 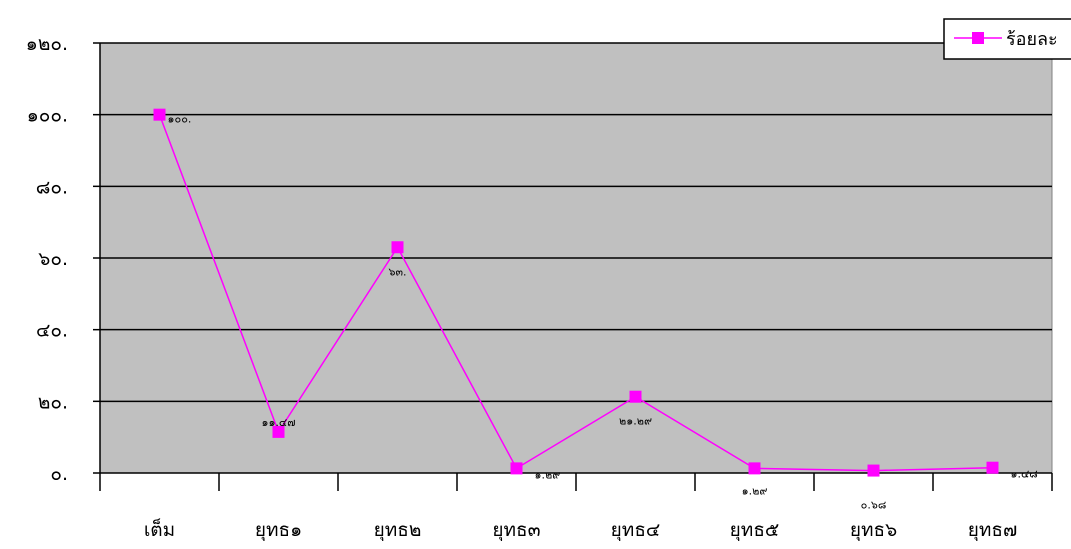 What do you see at coordinates (548, 474) in the screenshot?
I see `data-label-3: ๑.๒๙` at bounding box center [548, 474].